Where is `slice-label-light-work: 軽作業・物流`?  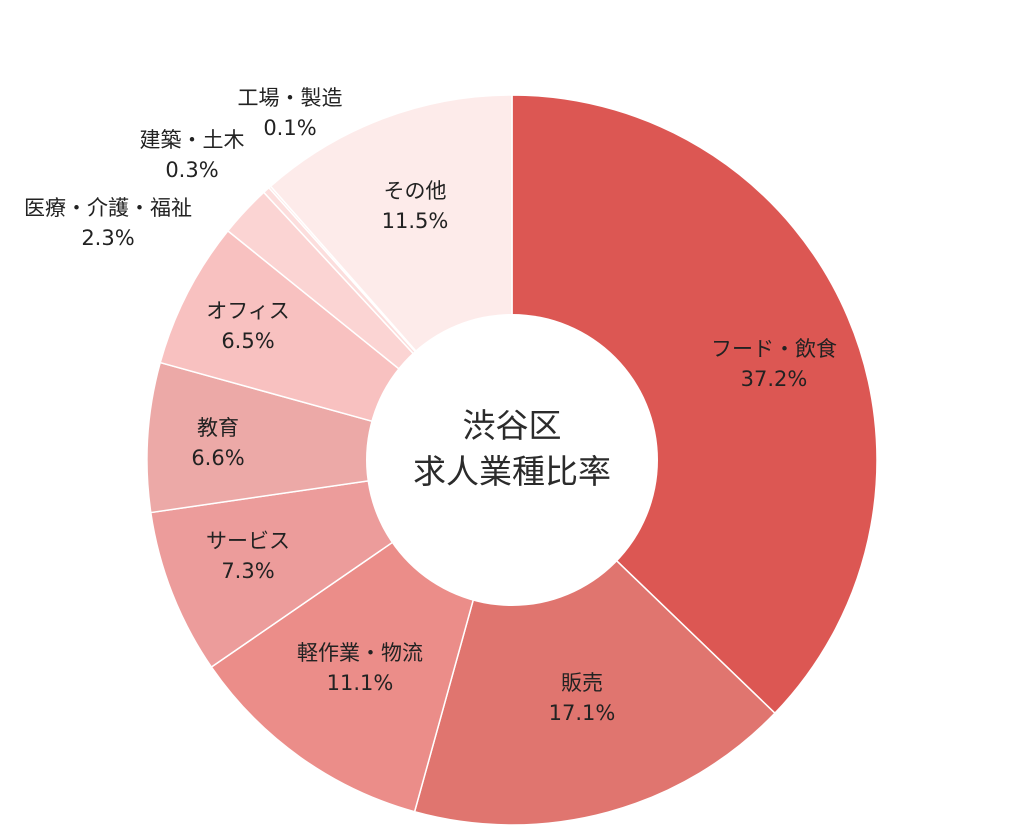
slice-label-light-work: 軽作業・物流 is located at coordinates (360, 653).